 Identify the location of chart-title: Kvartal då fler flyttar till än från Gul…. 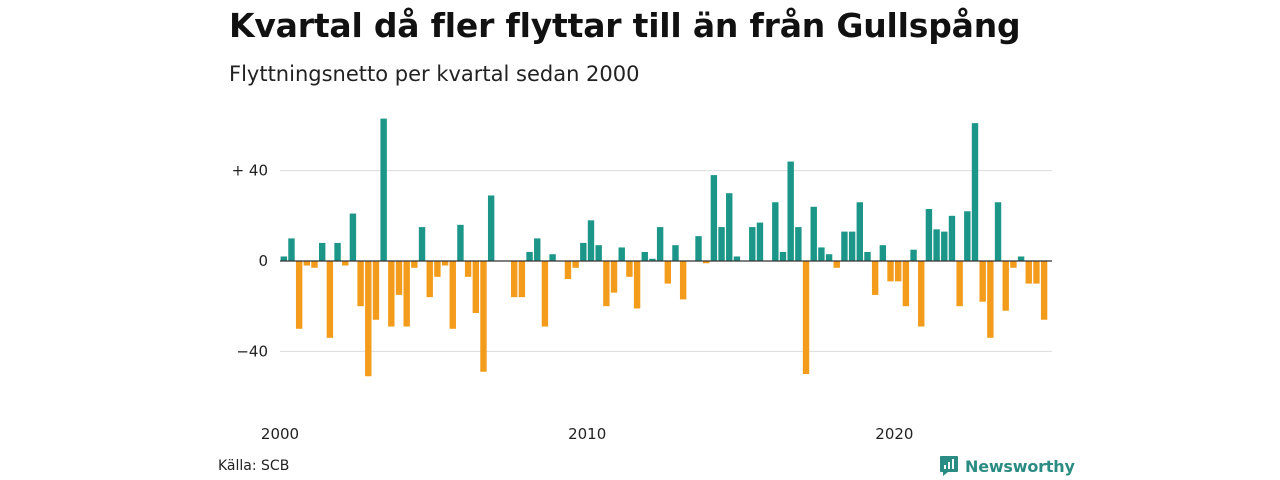
(625, 25).